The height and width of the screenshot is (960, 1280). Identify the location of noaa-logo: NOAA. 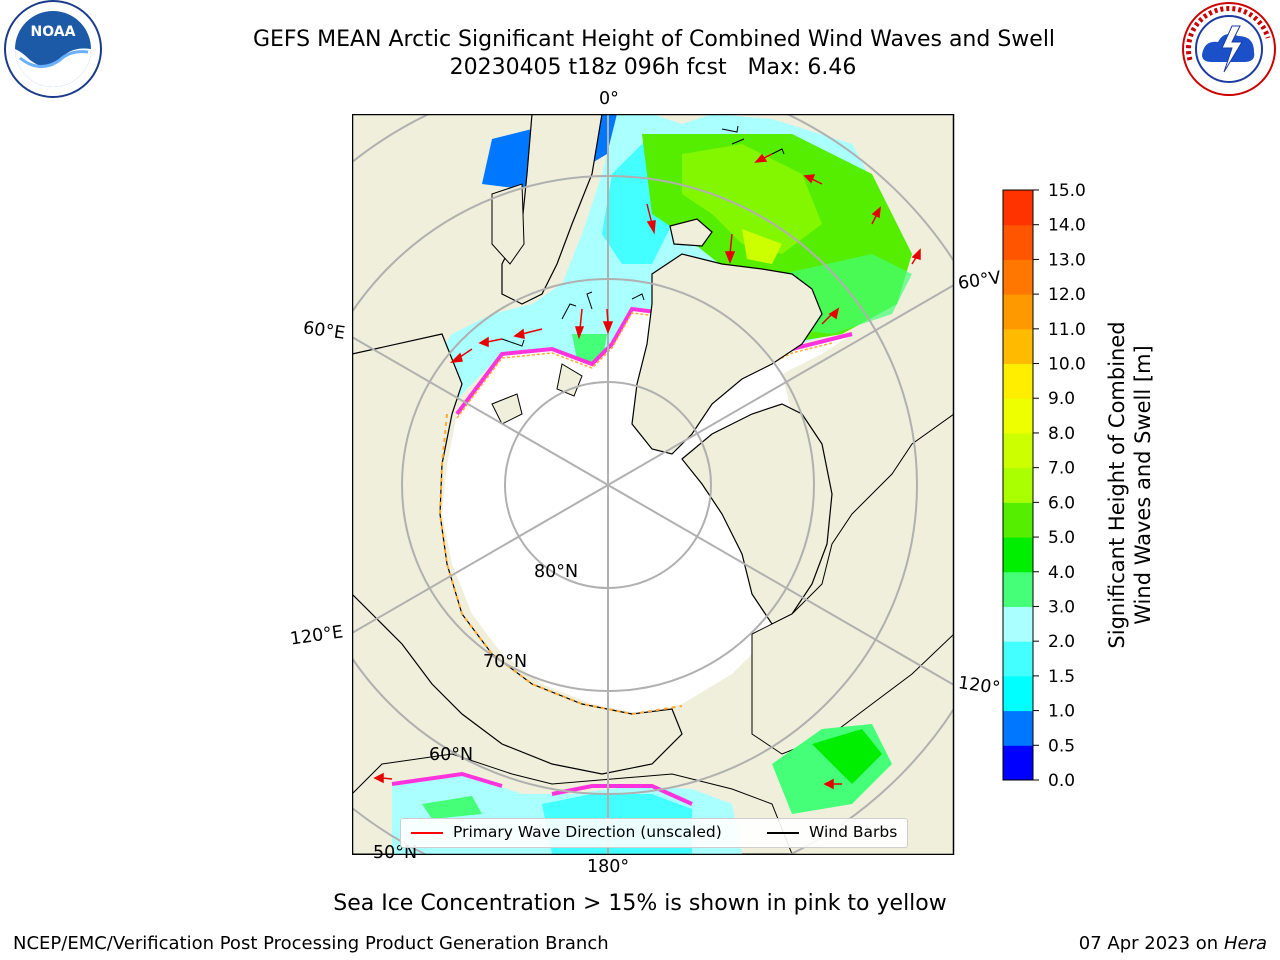
(53, 49).